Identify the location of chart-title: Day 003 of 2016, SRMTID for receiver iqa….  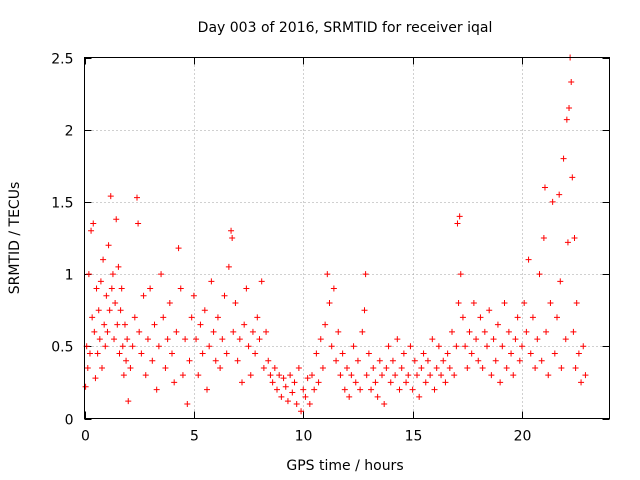
(345, 28).